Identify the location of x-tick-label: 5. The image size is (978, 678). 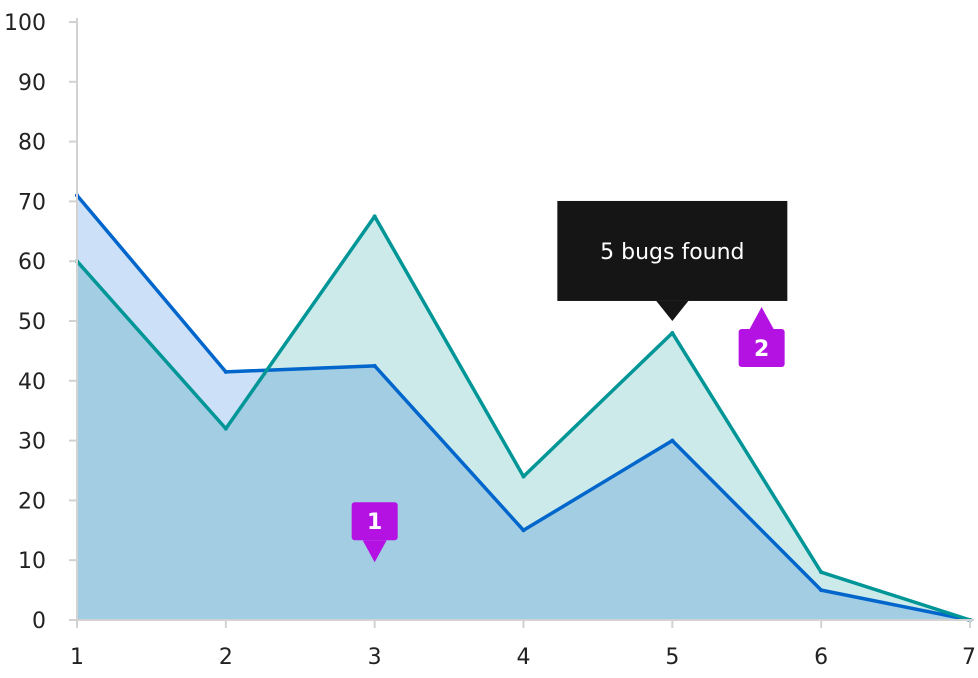
(672, 657).